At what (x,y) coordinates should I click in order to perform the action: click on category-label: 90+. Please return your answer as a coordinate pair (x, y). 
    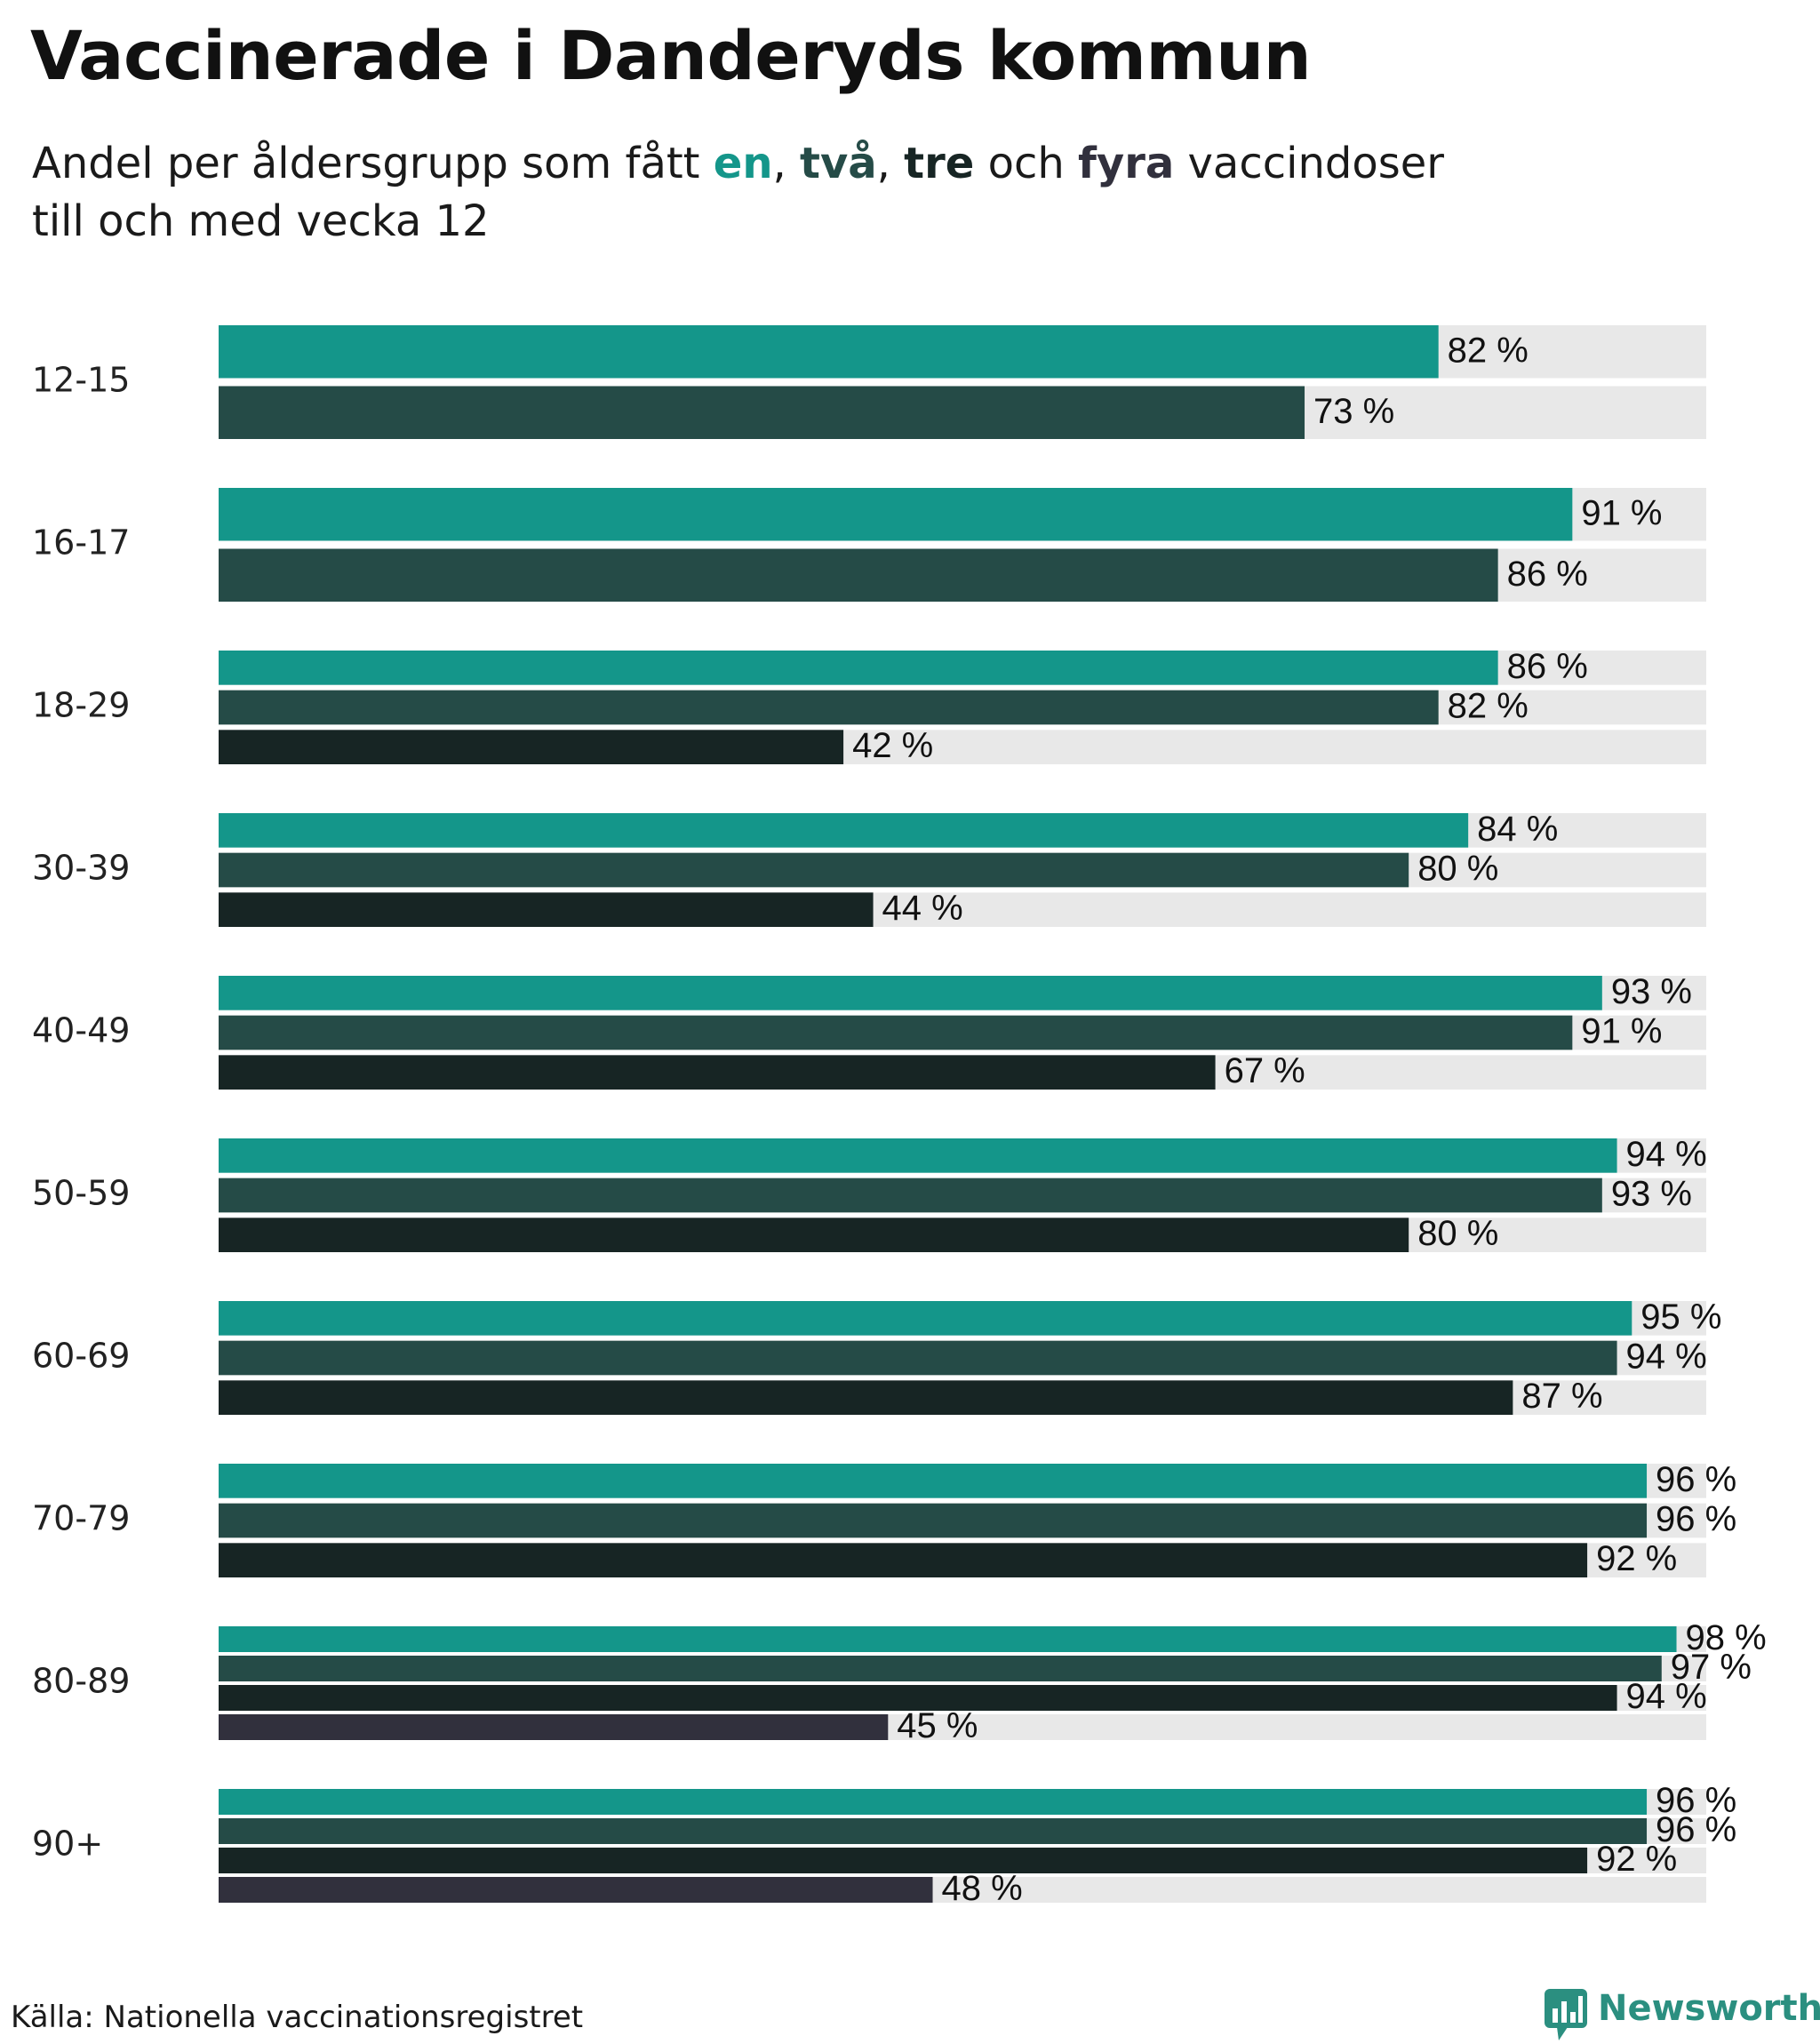
    Looking at the image, I should click on (67, 1844).